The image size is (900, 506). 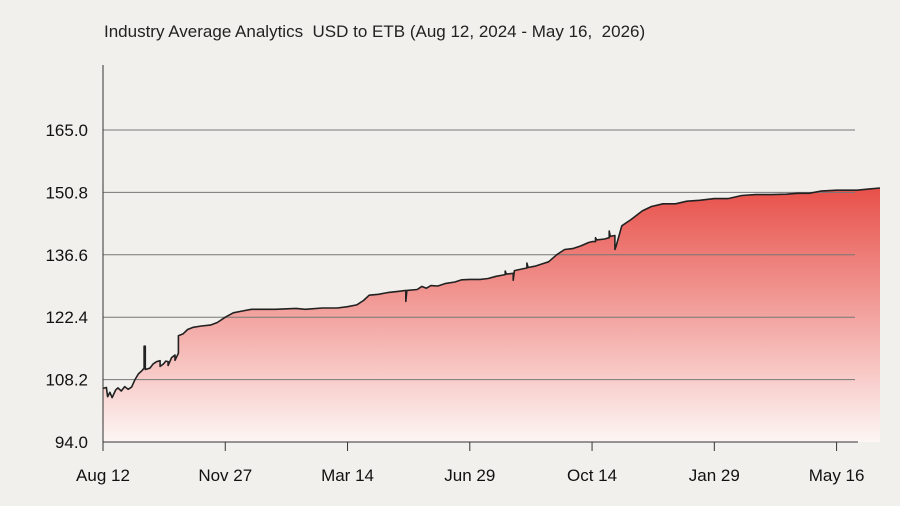 What do you see at coordinates (714, 475) in the screenshot?
I see `x-tick-label: Jan 29` at bounding box center [714, 475].